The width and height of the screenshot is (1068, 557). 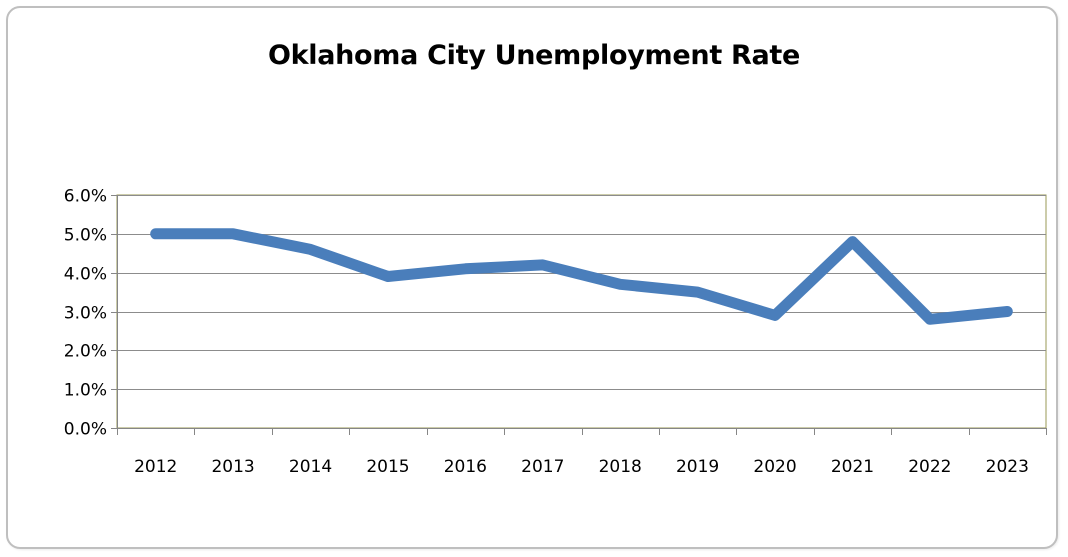 What do you see at coordinates (697, 467) in the screenshot?
I see `x-tick-label: 2019` at bounding box center [697, 467].